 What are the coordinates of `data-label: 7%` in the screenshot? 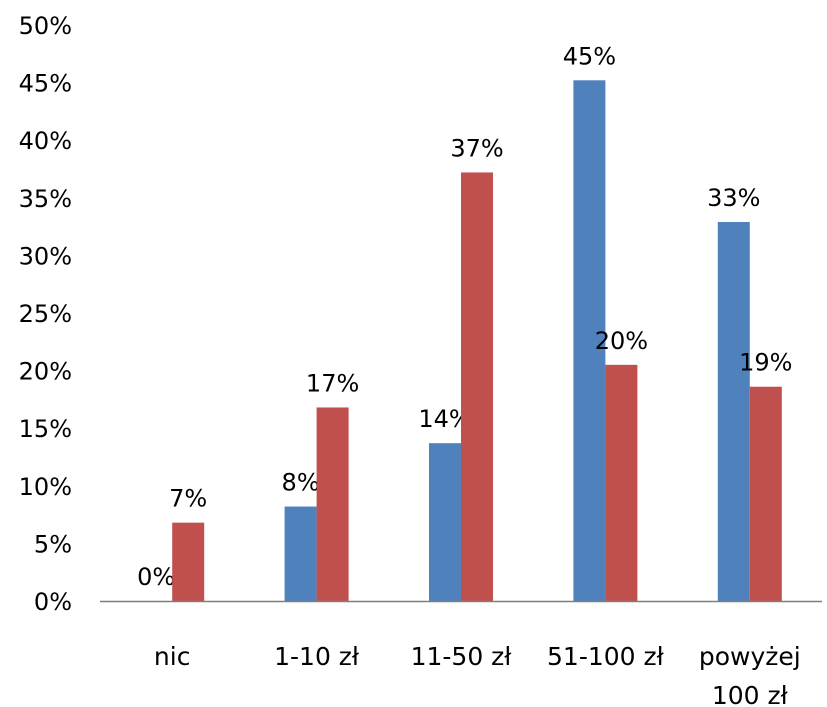 It's located at (188, 499).